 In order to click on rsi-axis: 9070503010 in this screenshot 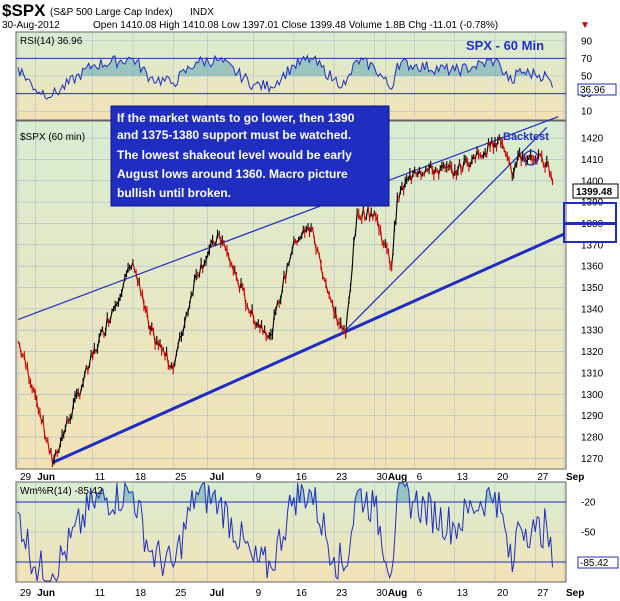, I will do `click(587, 76)`.